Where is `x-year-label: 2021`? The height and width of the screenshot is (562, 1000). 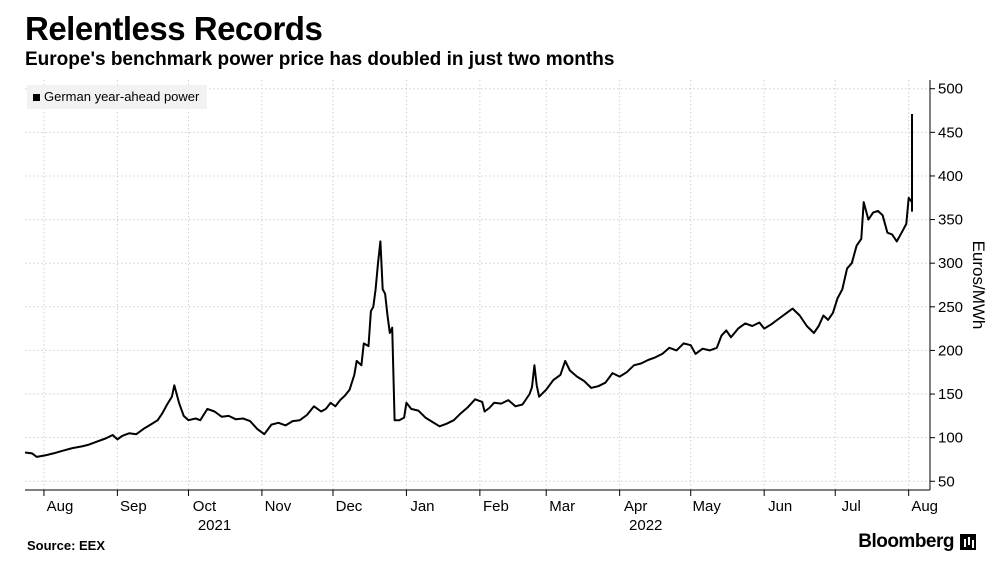 x-year-label: 2021 is located at coordinates (214, 525).